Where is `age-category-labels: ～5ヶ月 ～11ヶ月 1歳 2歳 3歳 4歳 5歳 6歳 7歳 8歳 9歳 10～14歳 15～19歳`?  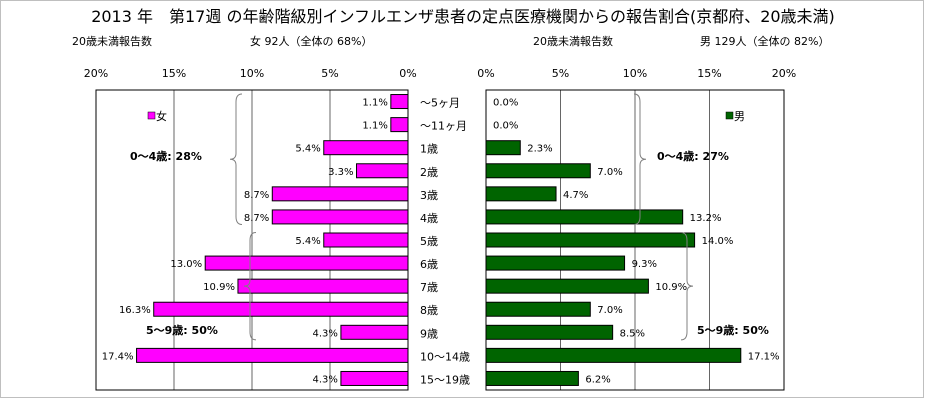 age-category-labels: ～5ヶ月 ～11ヶ月 1歳 2歳 3歳 4歳 5歳 6歳 7歳 8歳 9歳 10～14歳 15～19歳 is located at coordinates (445, 242).